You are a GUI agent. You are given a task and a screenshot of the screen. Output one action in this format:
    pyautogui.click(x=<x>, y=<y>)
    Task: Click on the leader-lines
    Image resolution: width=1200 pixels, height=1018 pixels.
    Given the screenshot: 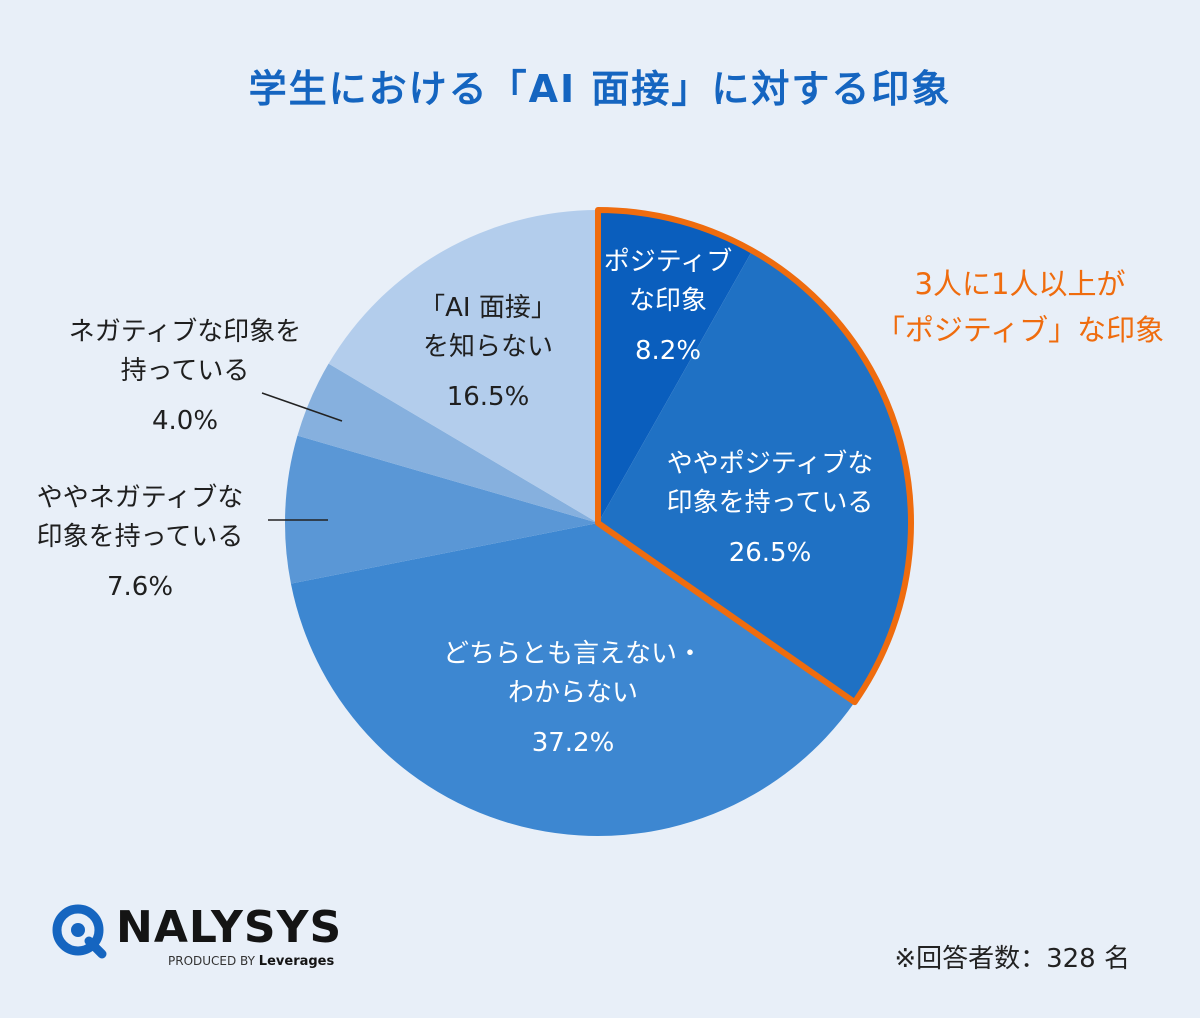 What is the action you would take?
    pyautogui.click(x=302, y=456)
    